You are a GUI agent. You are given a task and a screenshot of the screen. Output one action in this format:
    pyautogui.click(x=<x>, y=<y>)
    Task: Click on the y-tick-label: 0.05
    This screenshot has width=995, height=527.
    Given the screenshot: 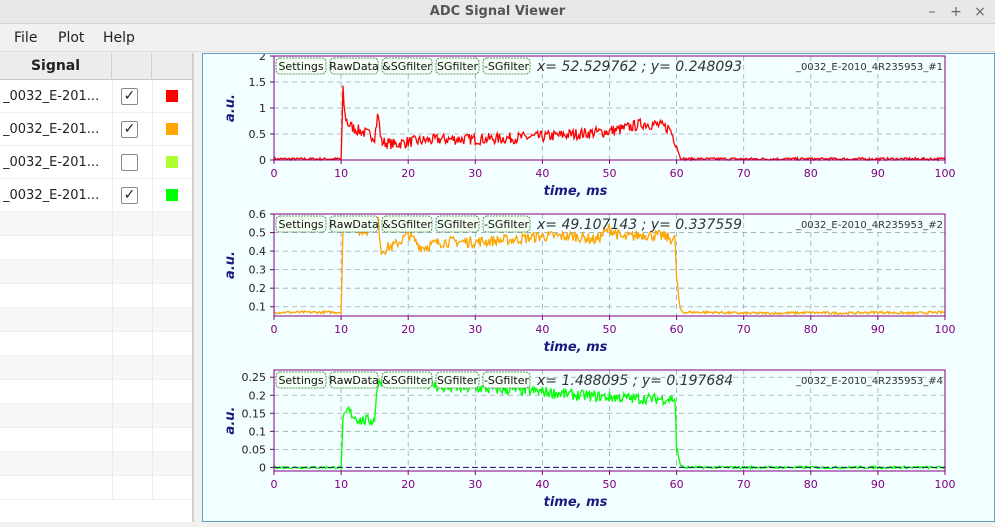 What is the action you would take?
    pyautogui.click(x=254, y=449)
    